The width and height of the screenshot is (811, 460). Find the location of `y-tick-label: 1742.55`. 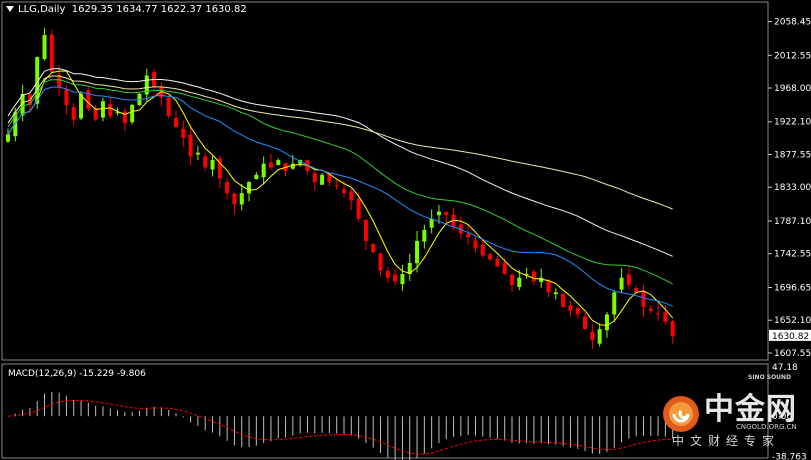

y-tick-label: 1742.55 is located at coordinates (792, 255).